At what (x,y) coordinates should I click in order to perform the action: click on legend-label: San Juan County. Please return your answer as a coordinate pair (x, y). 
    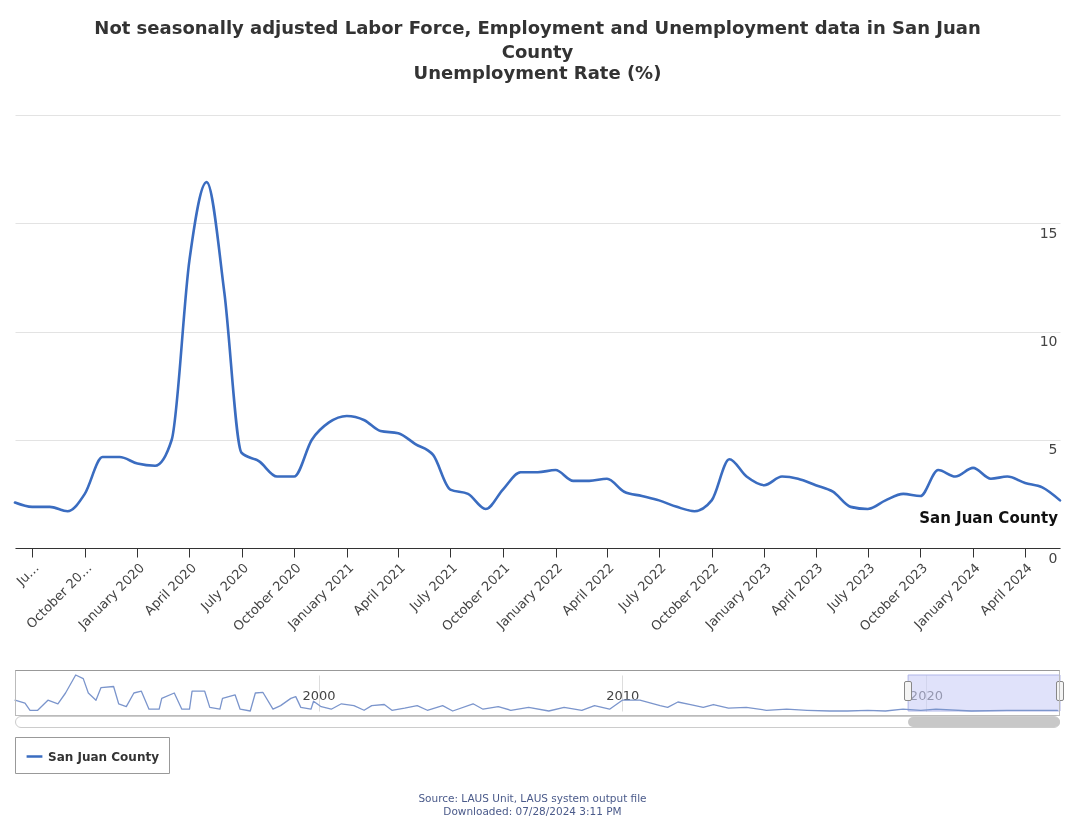
    Looking at the image, I should click on (104, 756).